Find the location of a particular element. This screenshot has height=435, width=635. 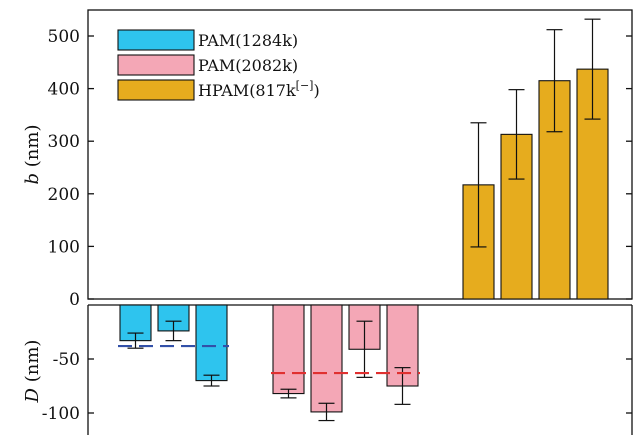

y-tick-label-top: 200 is located at coordinates (64, 195).